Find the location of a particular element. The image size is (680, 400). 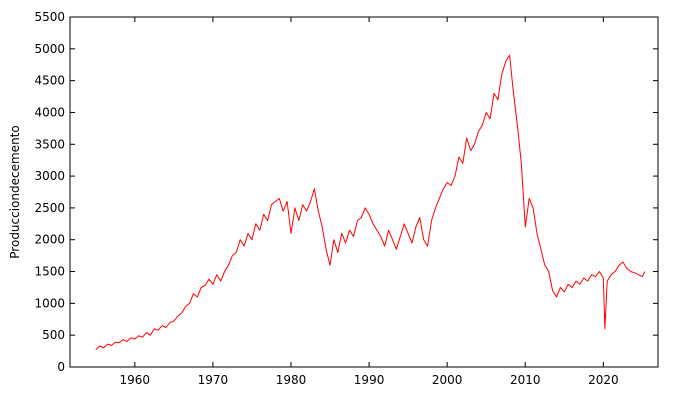

x-tick-label: 1970 is located at coordinates (213, 380).